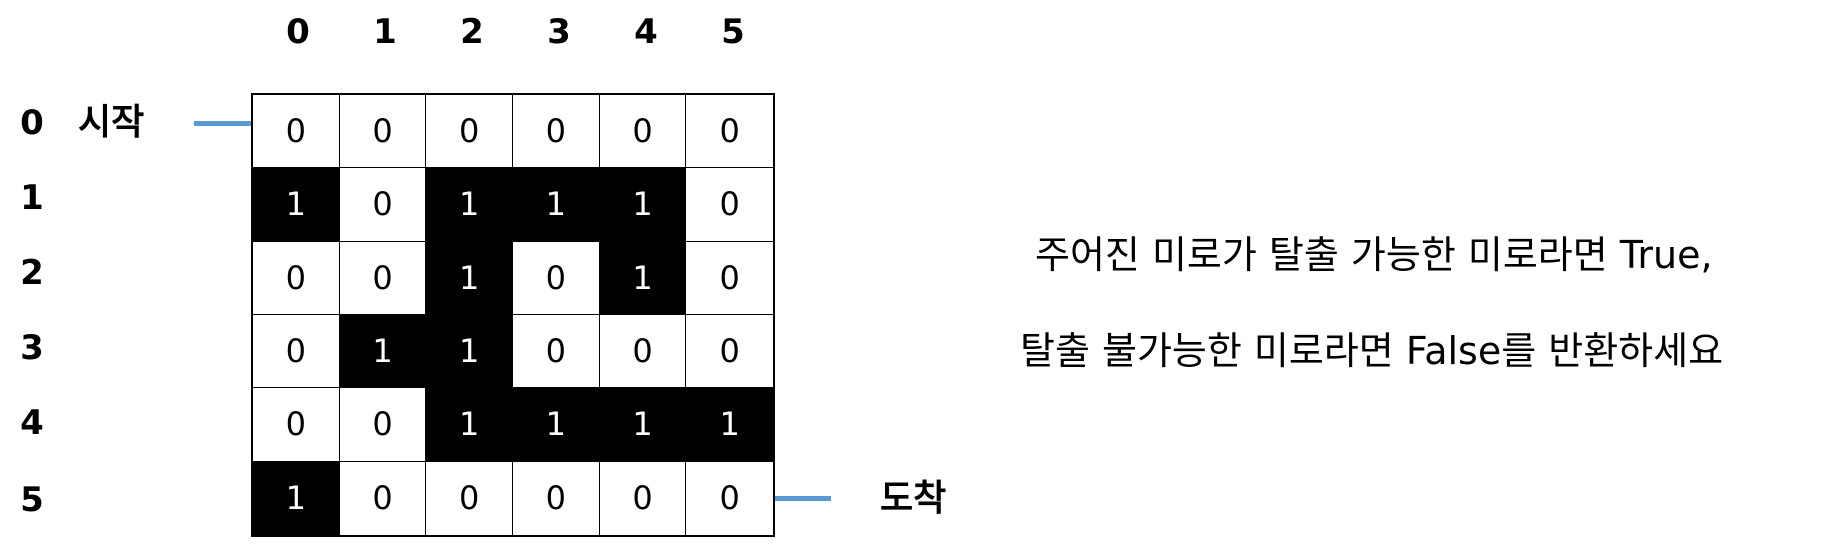  Describe the element at coordinates (643, 352) in the screenshot. I see `maze-cell-3-4: 0` at that location.